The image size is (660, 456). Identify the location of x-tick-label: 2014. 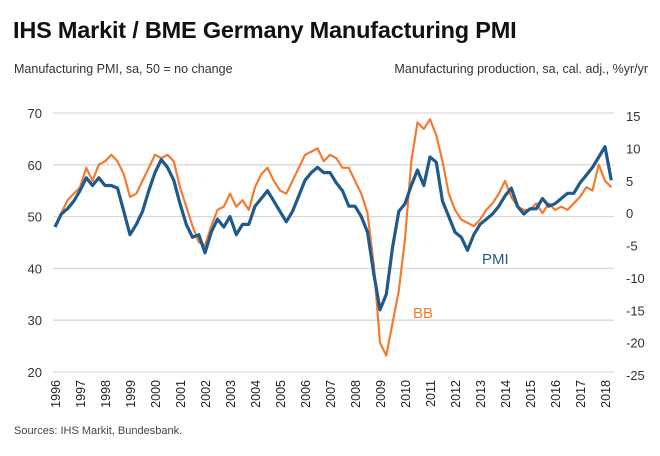
(506, 394).